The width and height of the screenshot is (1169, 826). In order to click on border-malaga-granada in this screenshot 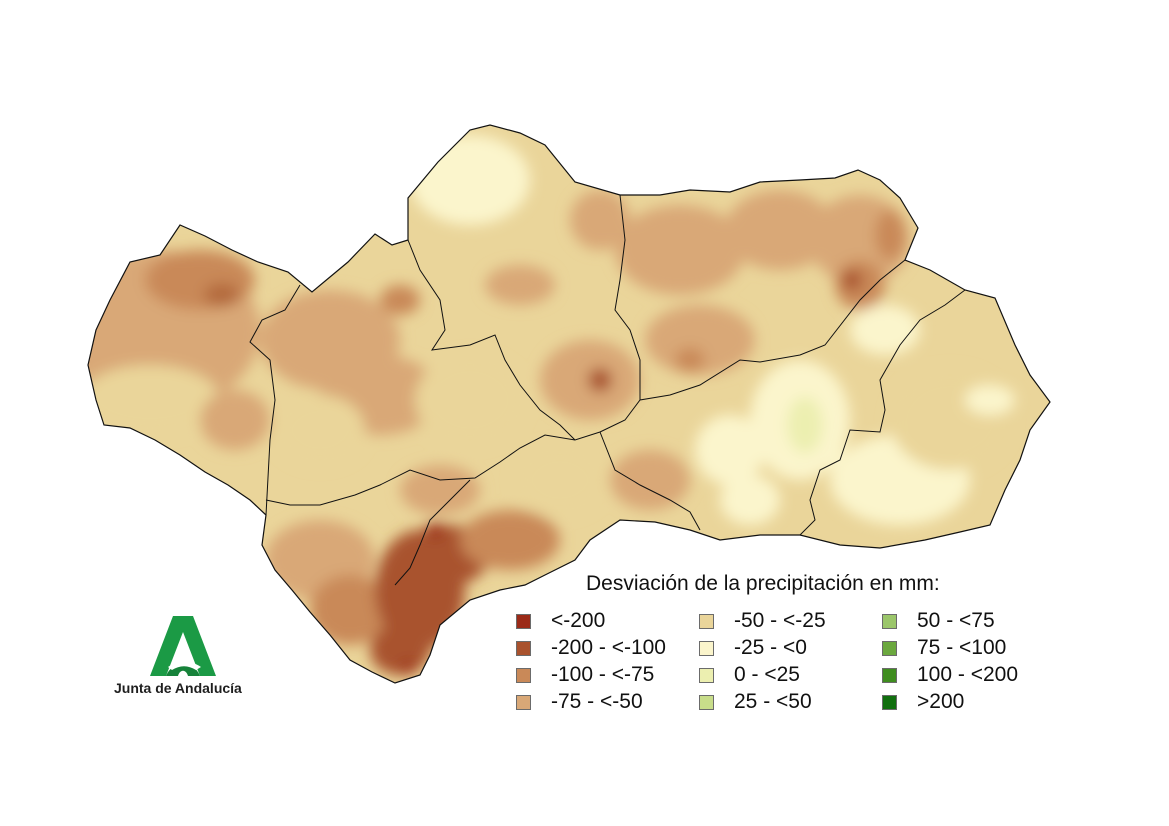, I will do `click(650, 481)`.